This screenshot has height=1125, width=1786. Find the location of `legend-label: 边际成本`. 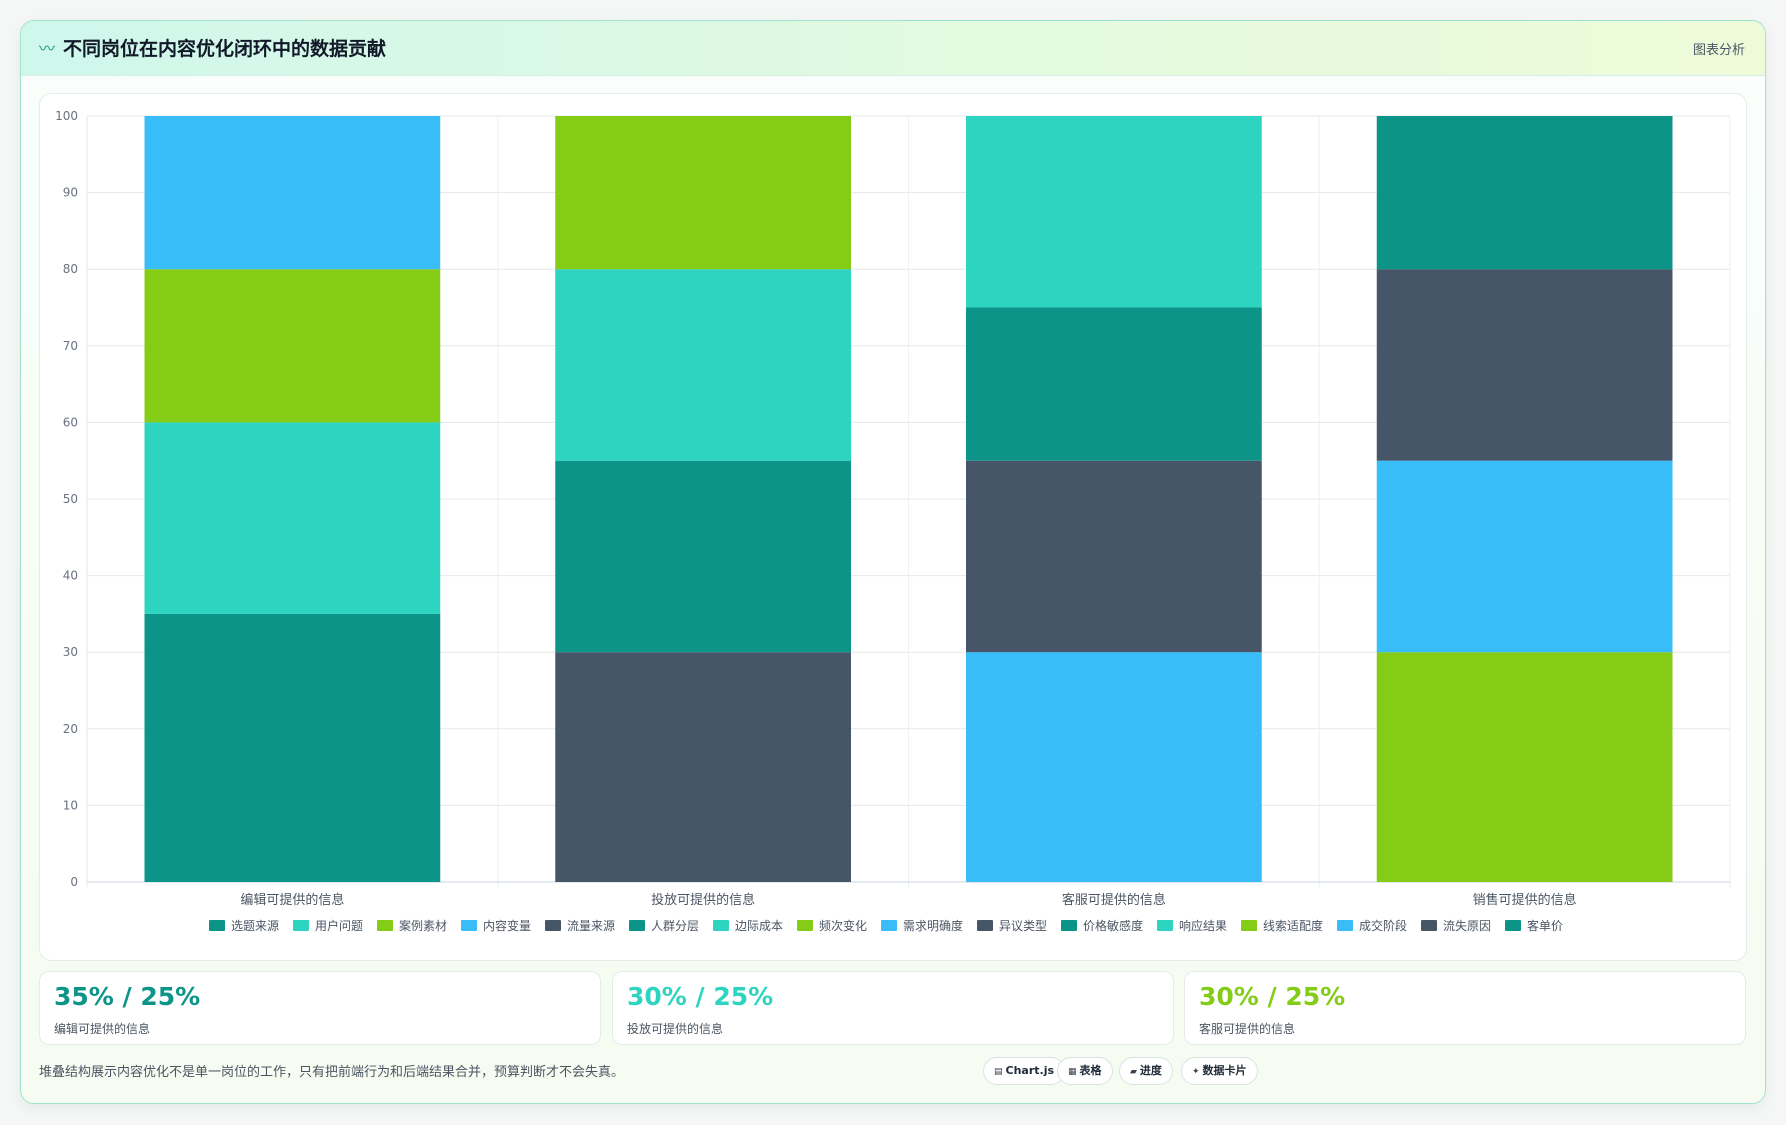

legend-label: 边际成本 is located at coordinates (759, 926).